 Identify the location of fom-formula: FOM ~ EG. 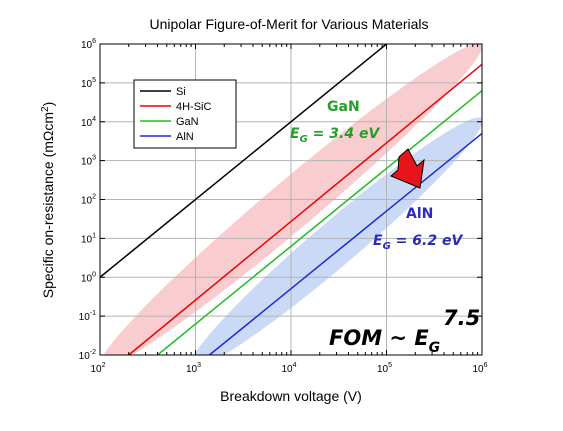
(384, 341).